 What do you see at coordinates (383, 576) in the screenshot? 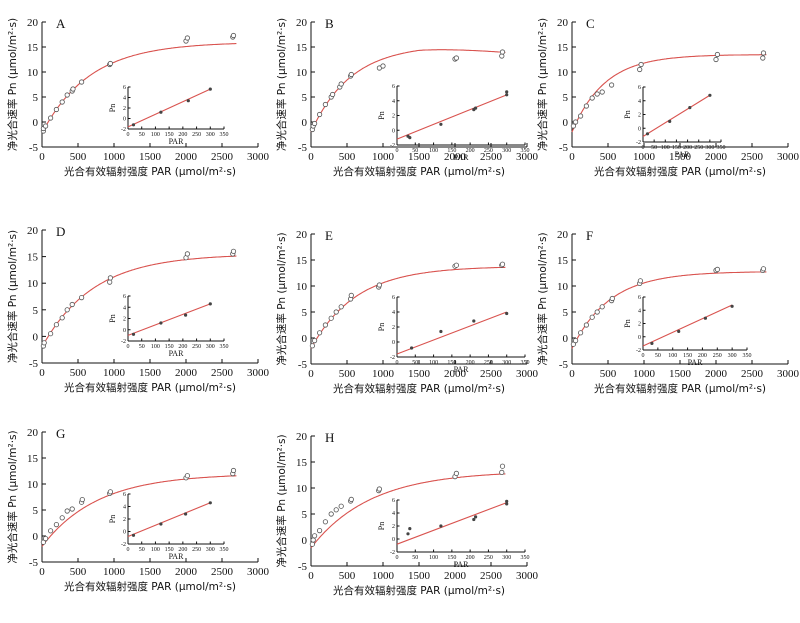
I see `x-tick-label: 1000` at bounding box center [383, 576].